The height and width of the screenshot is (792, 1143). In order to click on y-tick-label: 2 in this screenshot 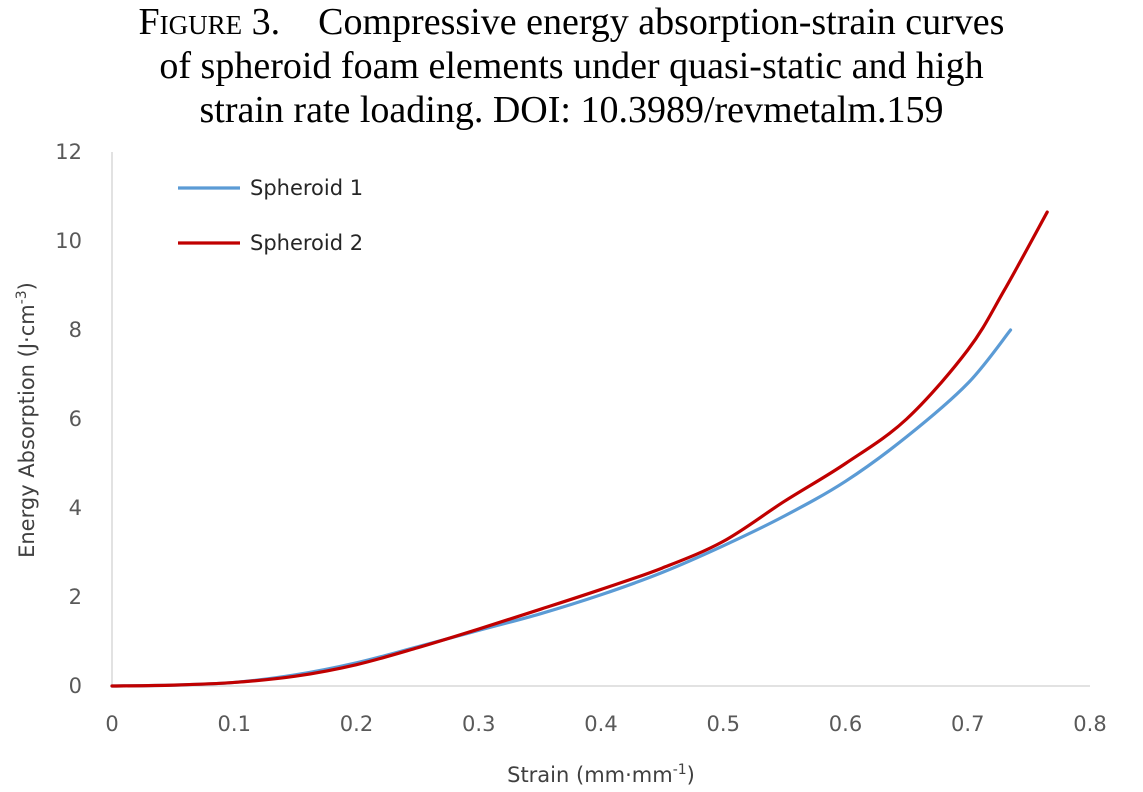, I will do `click(75, 597)`.